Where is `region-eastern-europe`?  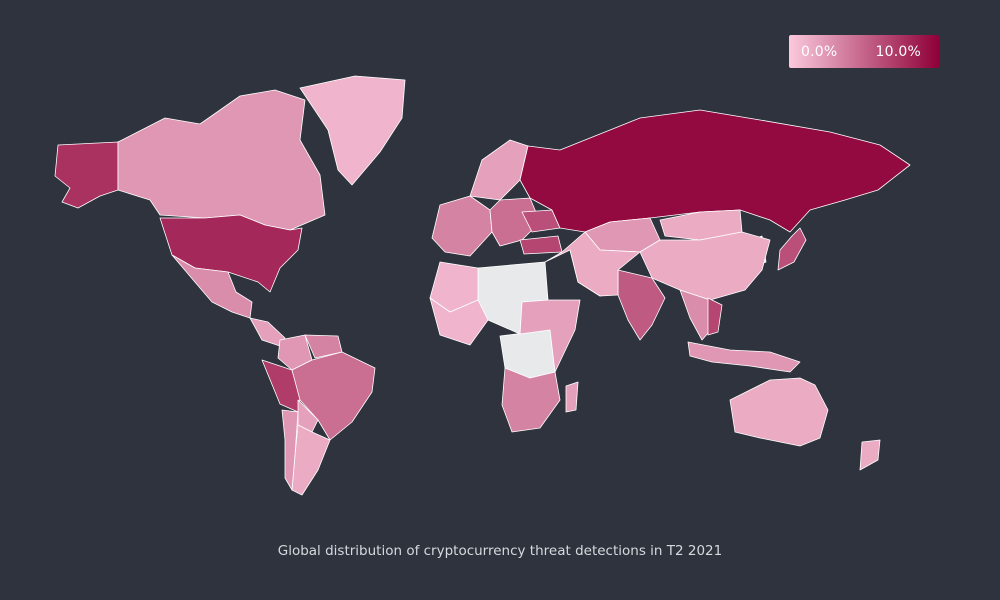 region-eastern-europe is located at coordinates (515, 222).